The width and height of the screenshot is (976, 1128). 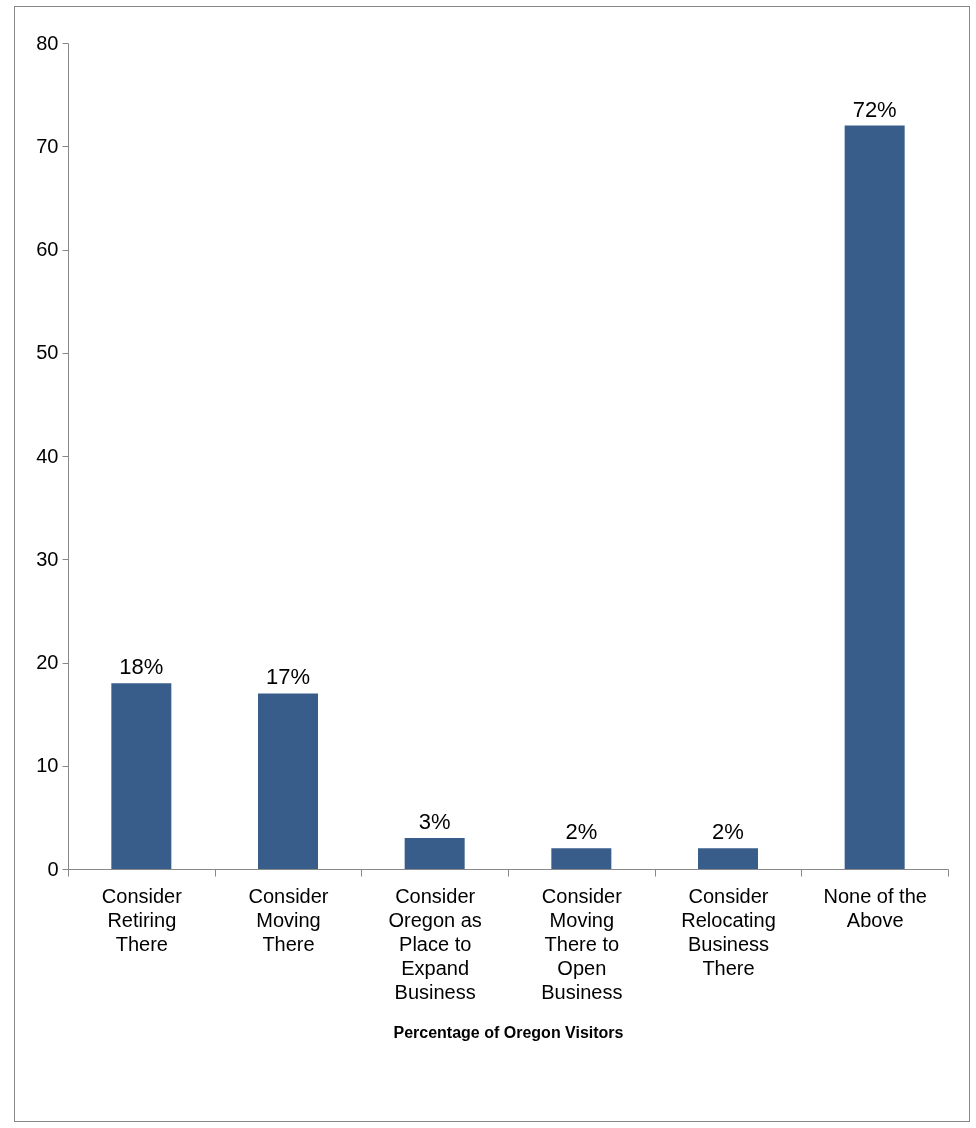 What do you see at coordinates (728, 931) in the screenshot?
I see `x-tick-label: Consider Relocating Business There` at bounding box center [728, 931].